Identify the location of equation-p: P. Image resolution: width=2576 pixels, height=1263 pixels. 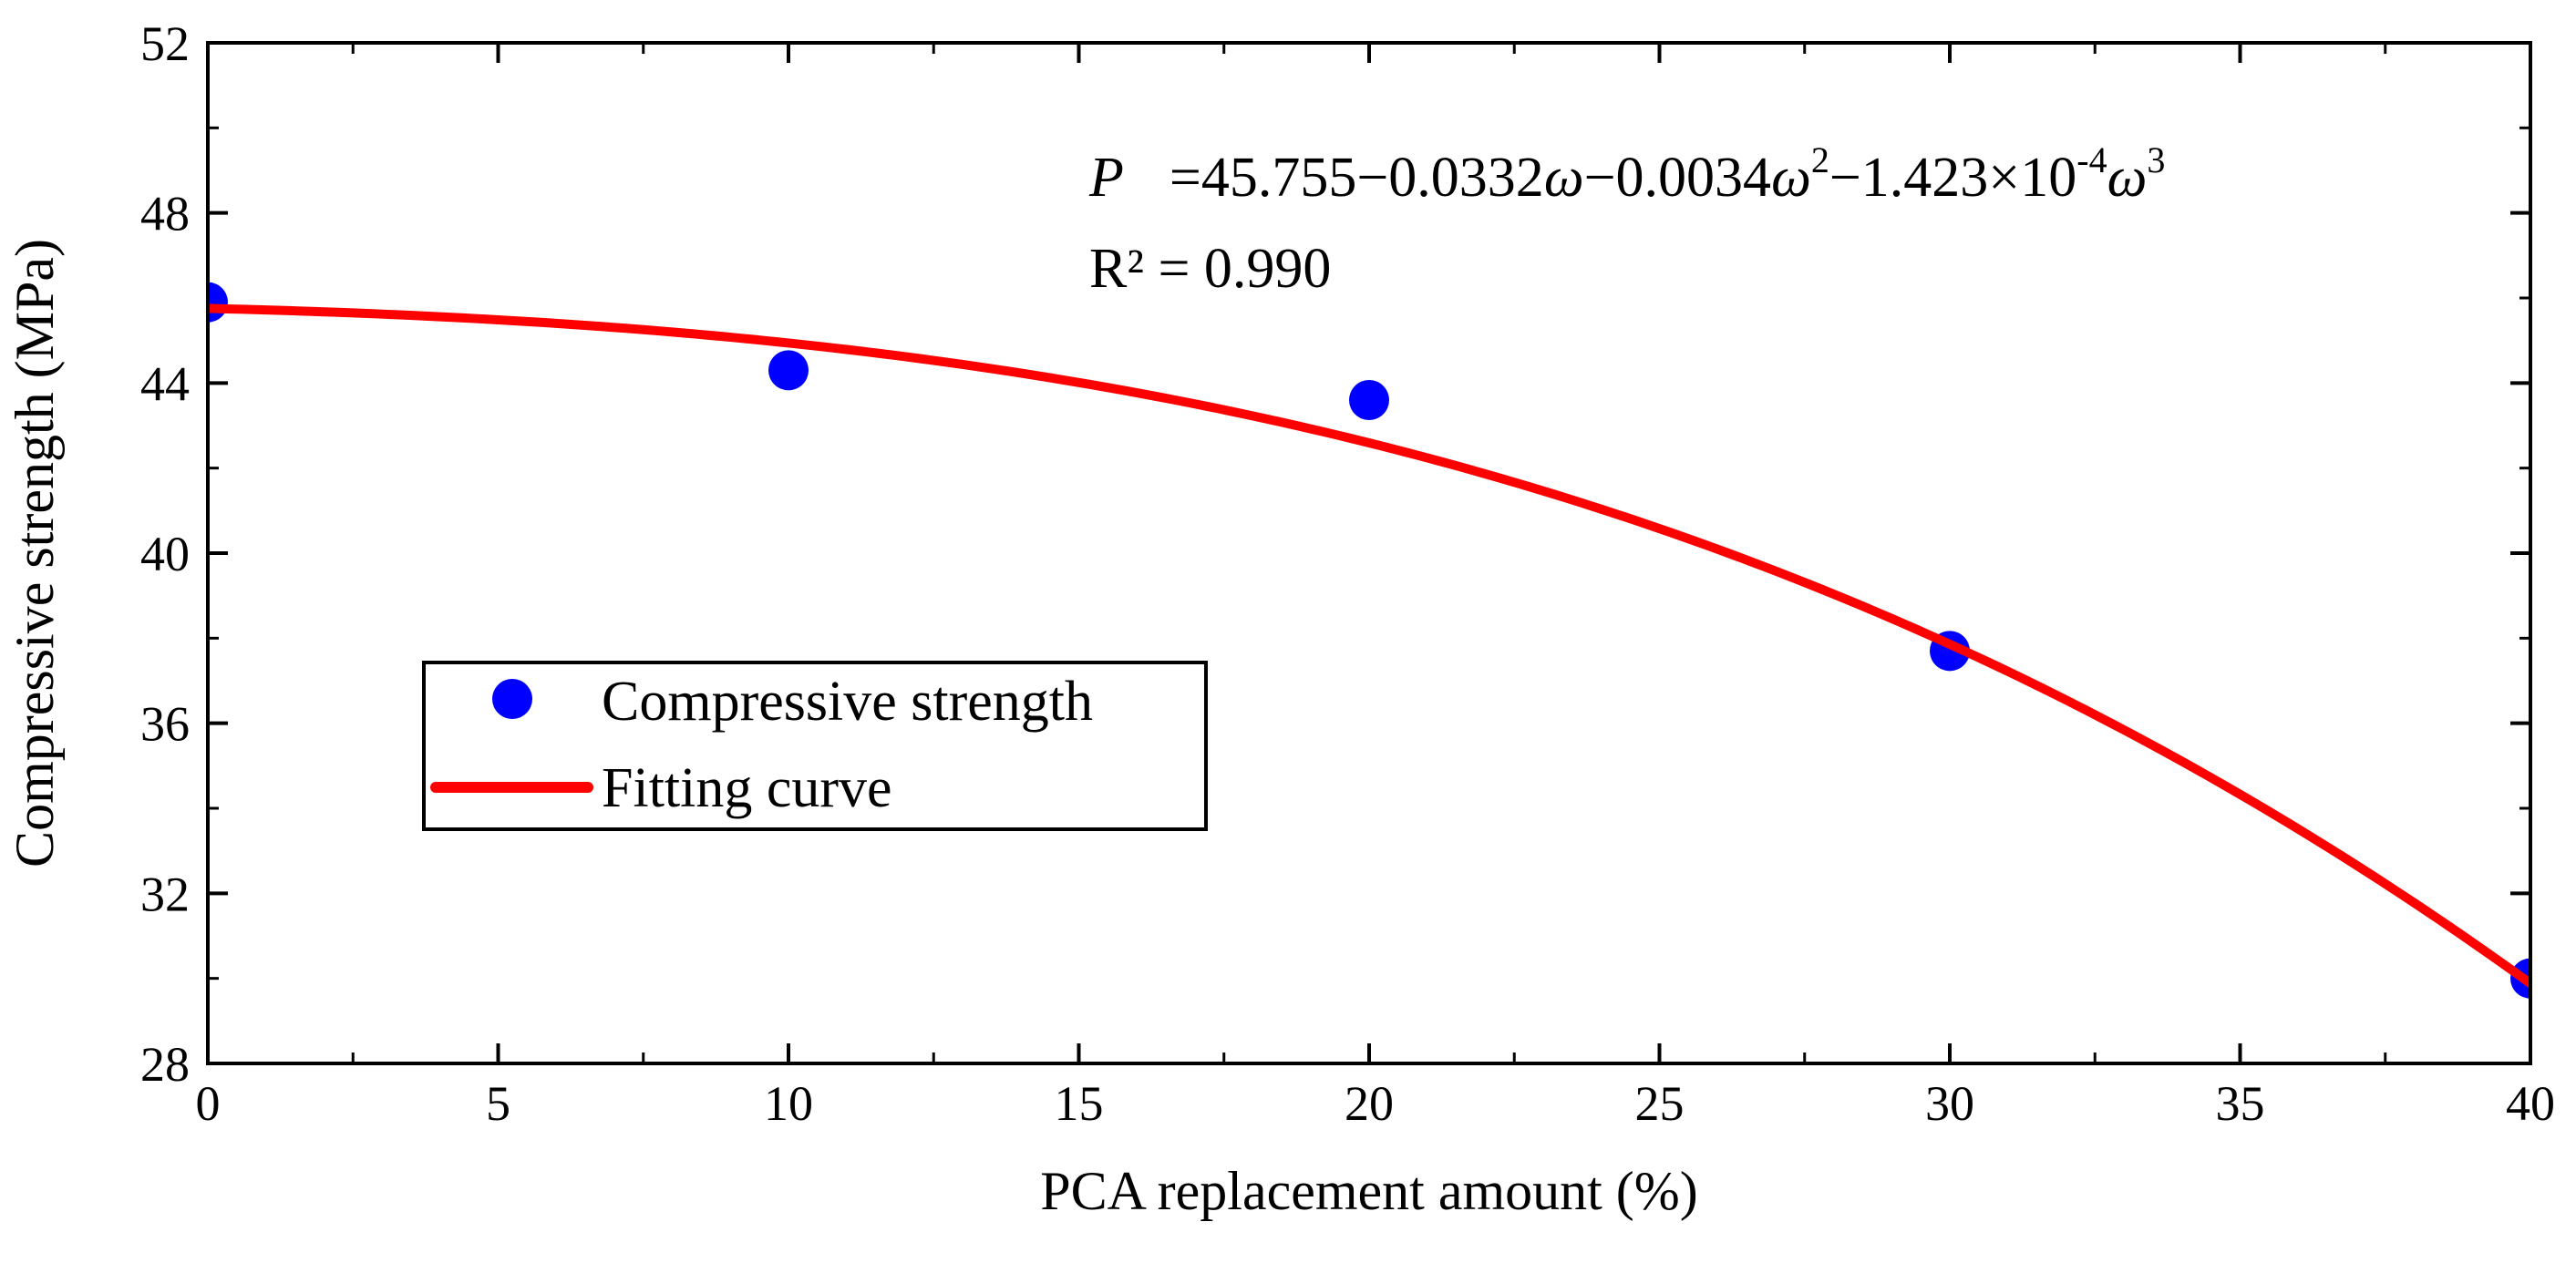
(1106, 178).